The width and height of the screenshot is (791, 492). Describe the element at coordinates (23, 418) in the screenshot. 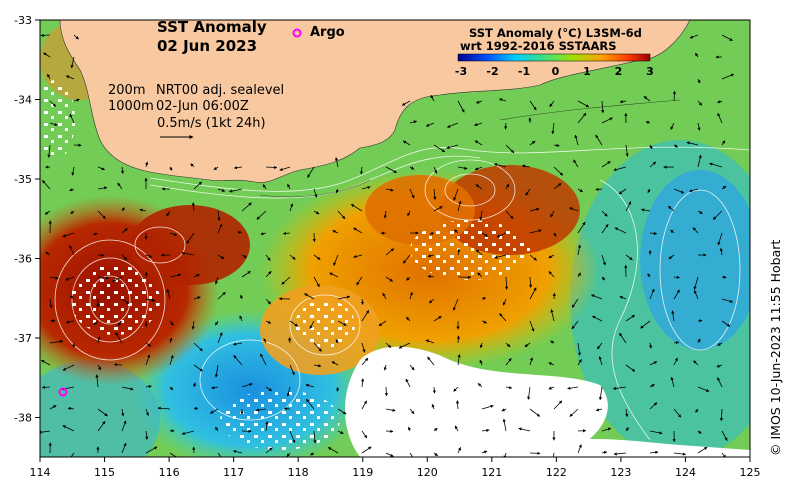

I see `y-tick-label: -38` at that location.